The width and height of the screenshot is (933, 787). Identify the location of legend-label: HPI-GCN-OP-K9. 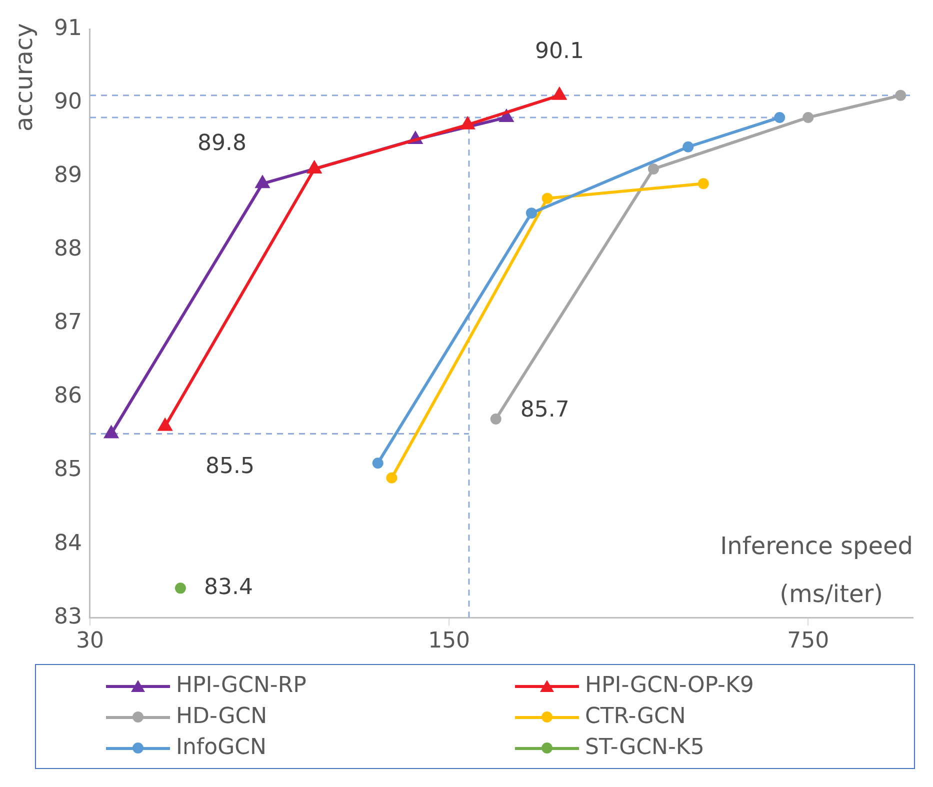
(669, 685).